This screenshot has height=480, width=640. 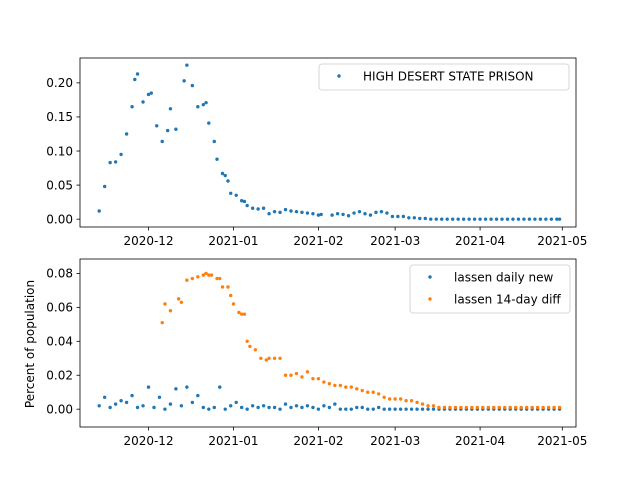 I want to click on x-tick-label: 2021-05, so click(x=562, y=441).